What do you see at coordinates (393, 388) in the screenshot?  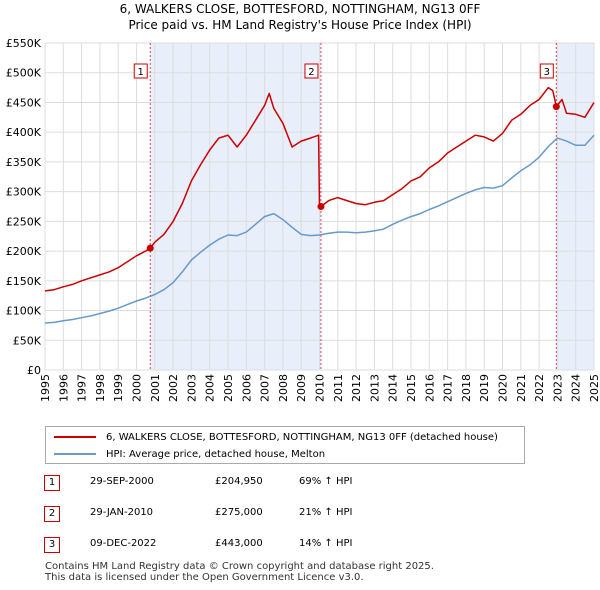 I see `x-tick-label: 2014` at bounding box center [393, 388].